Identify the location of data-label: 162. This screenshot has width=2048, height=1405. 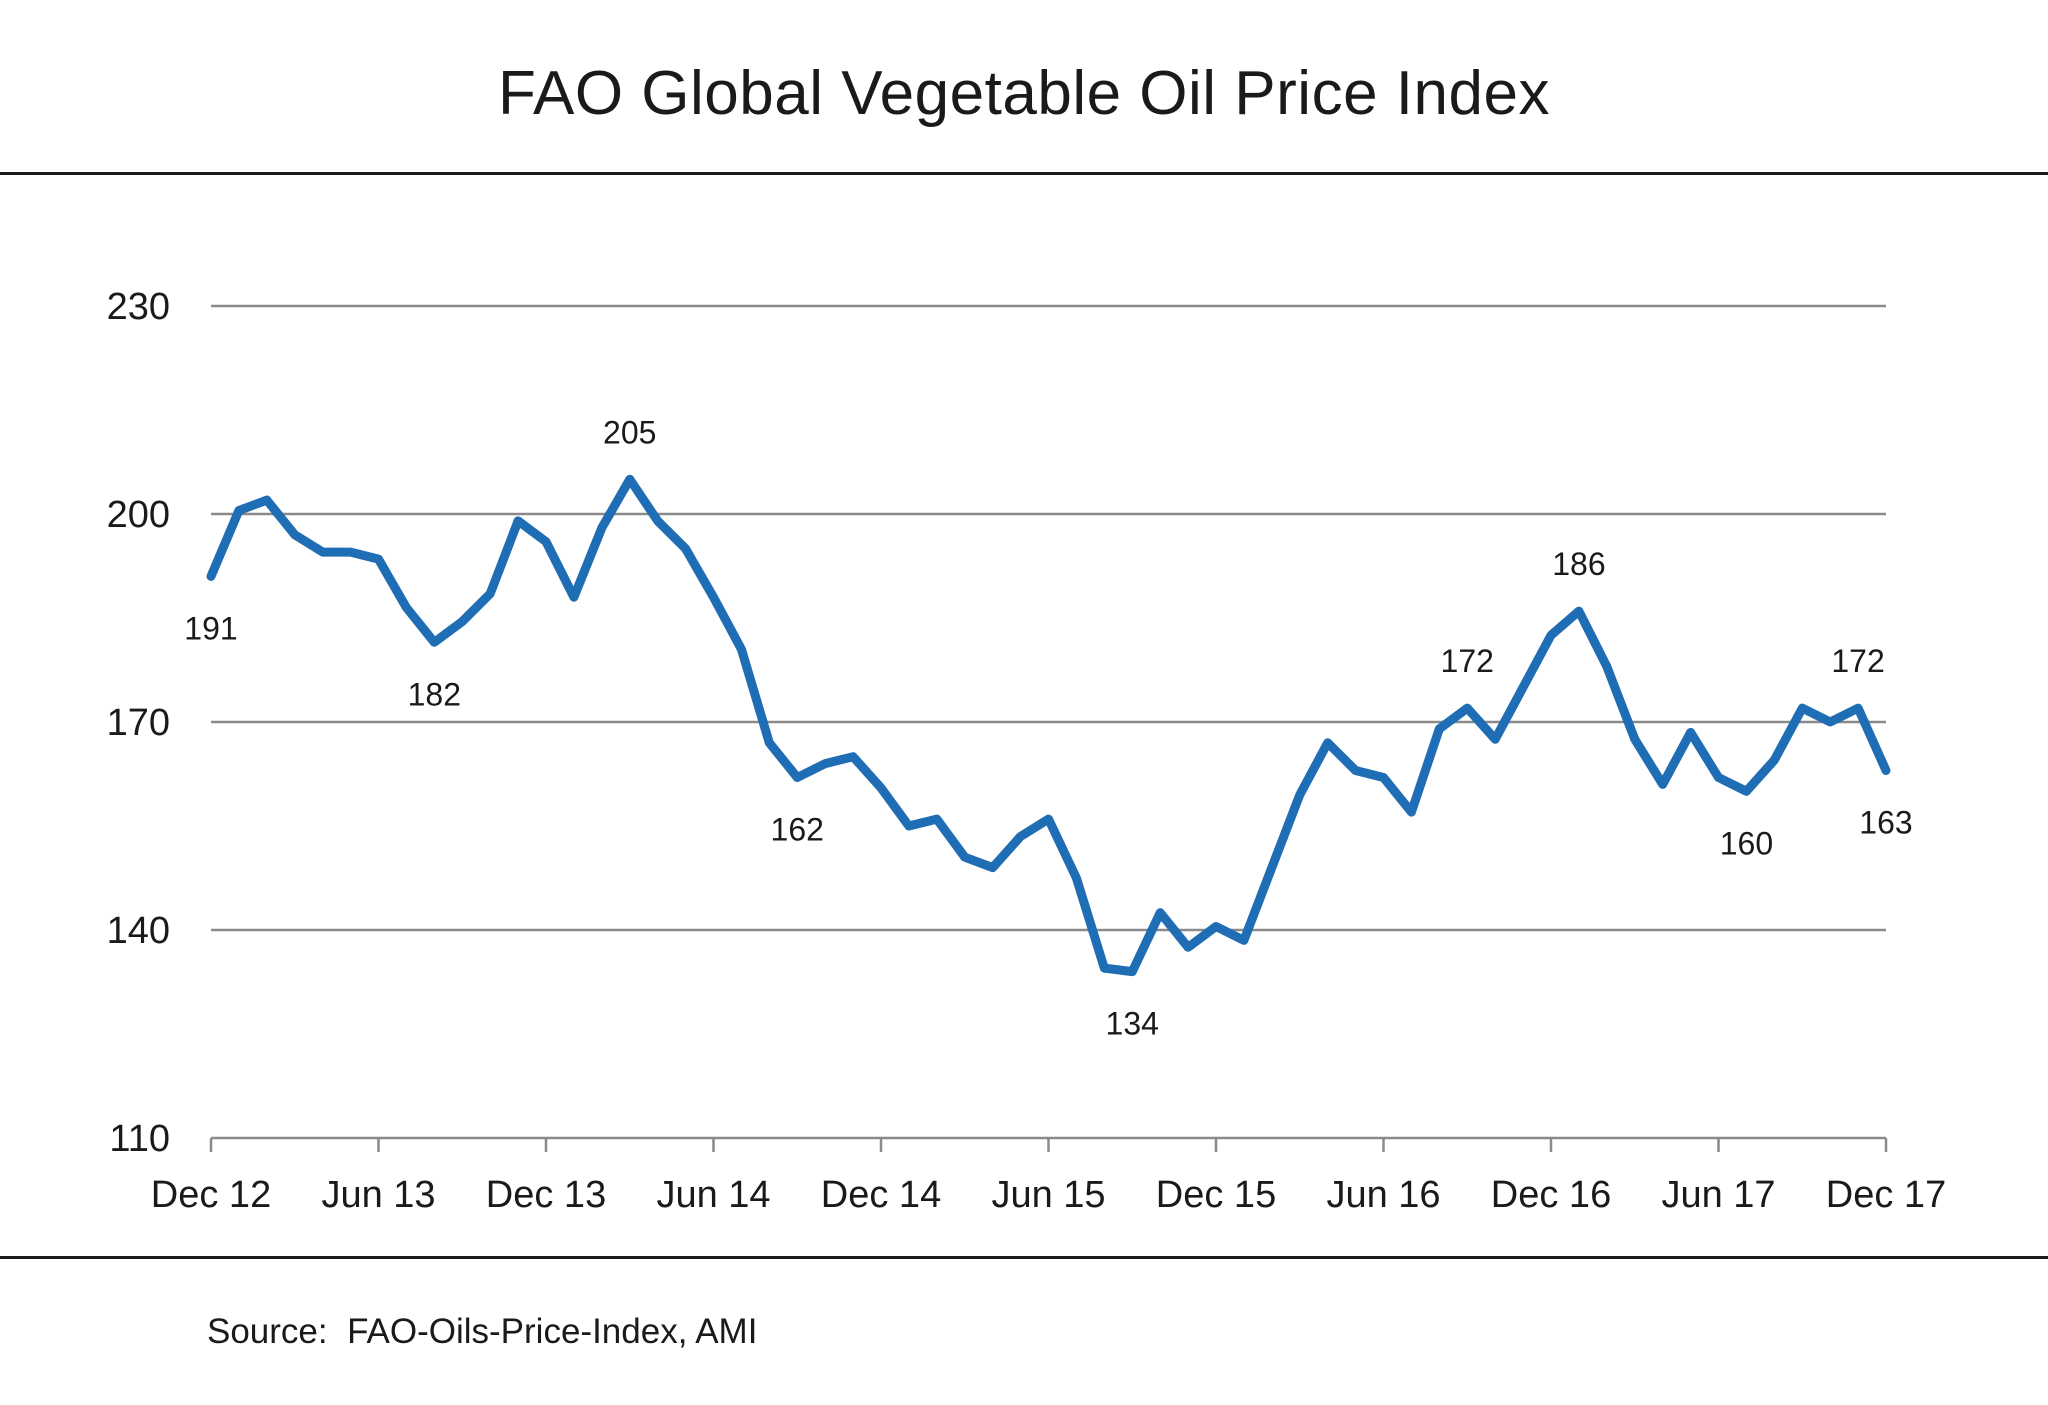
(797, 829).